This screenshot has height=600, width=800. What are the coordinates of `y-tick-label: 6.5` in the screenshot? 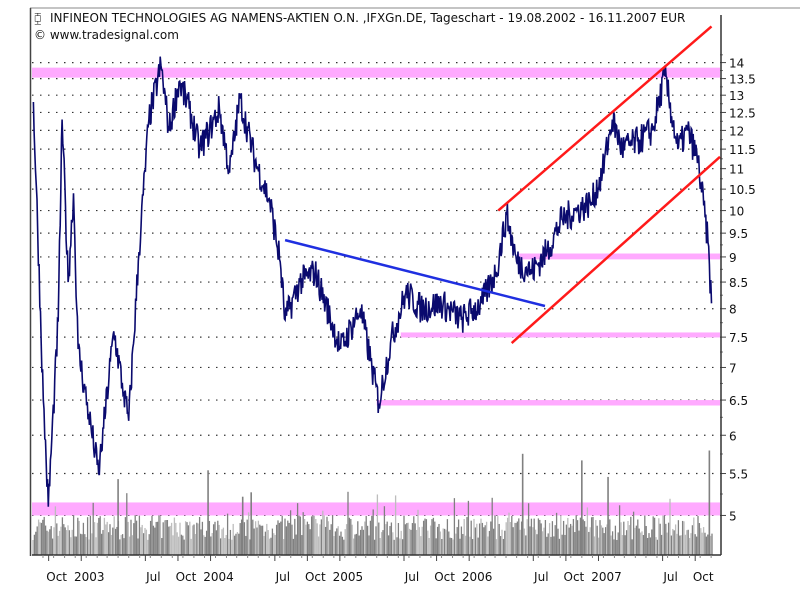 It's located at (738, 401).